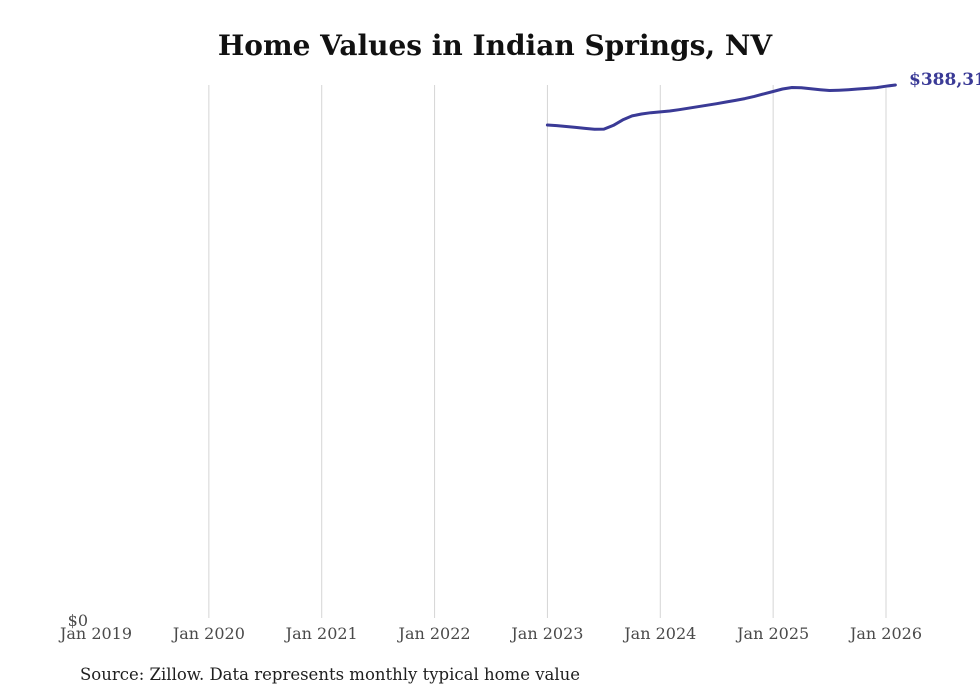  Describe the element at coordinates (546, 633) in the screenshot. I see `x-axis-label: Jan 2023` at that location.